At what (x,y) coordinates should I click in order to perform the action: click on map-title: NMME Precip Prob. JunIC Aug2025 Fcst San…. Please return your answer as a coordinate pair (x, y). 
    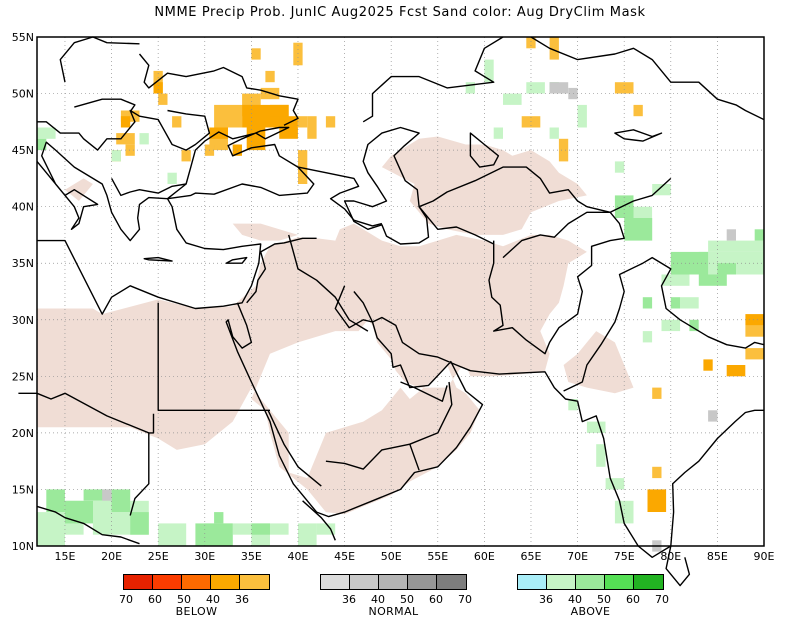
    Looking at the image, I should click on (400, 12).